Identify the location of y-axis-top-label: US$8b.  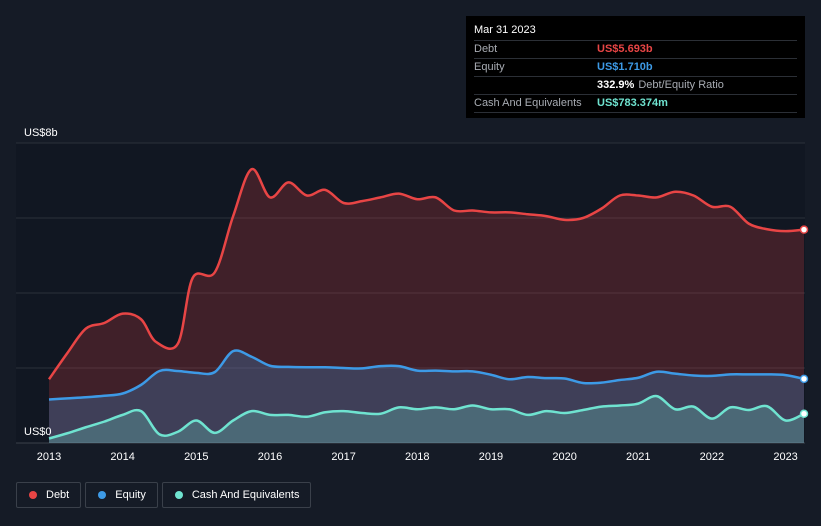
(41, 133).